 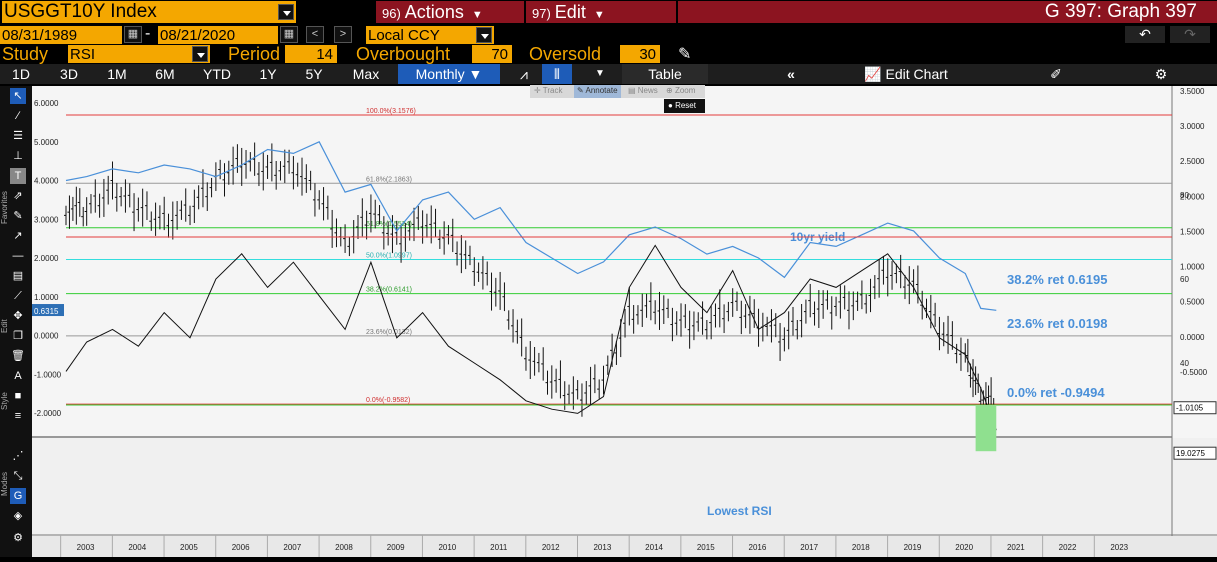 What do you see at coordinates (599, 15) in the screenshot?
I see `caret-down-icon: ▼` at bounding box center [599, 15].